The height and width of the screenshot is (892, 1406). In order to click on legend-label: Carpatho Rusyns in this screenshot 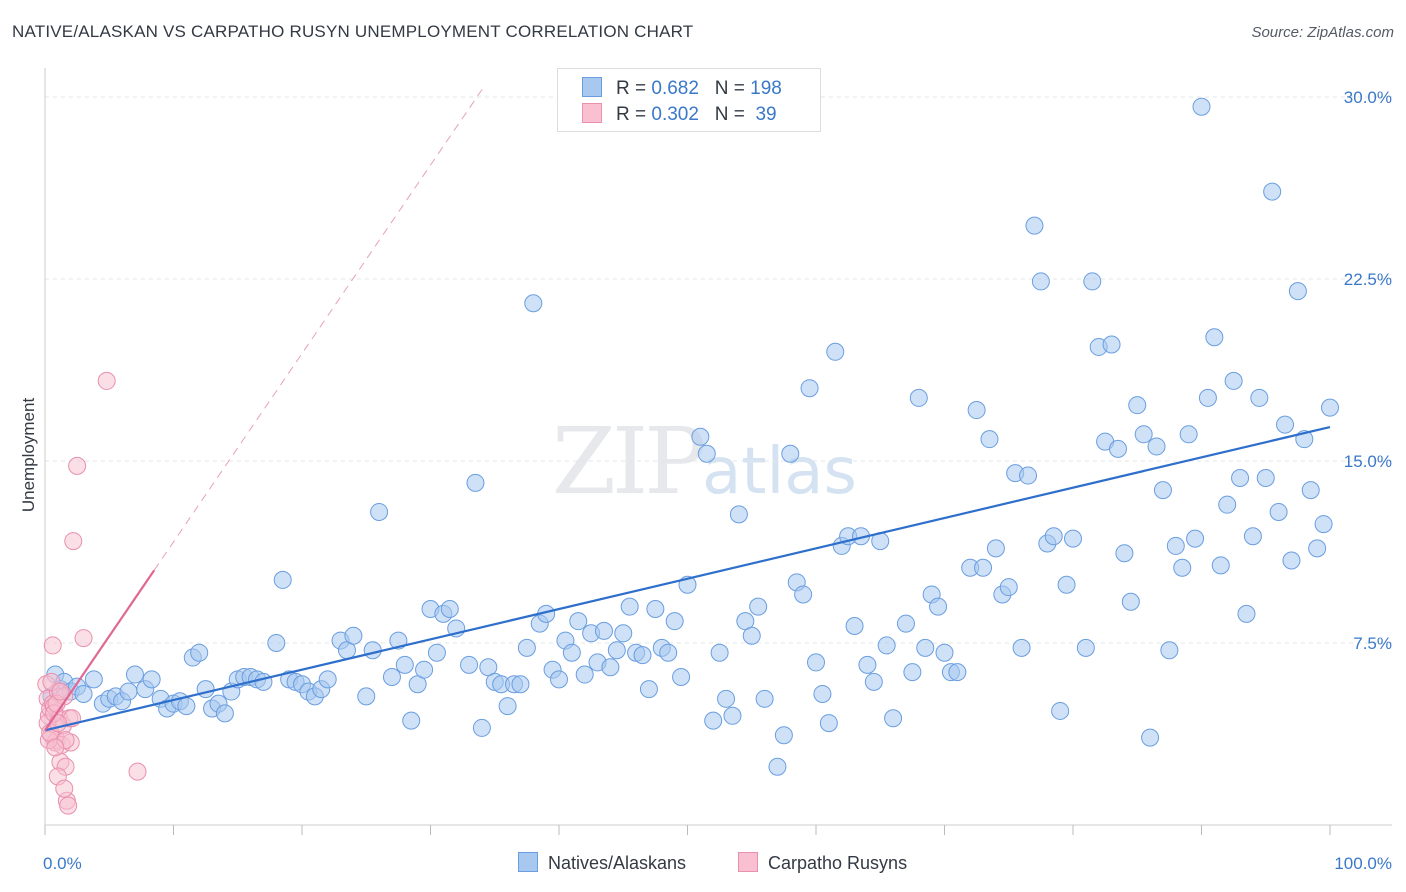, I will do `click(838, 863)`.